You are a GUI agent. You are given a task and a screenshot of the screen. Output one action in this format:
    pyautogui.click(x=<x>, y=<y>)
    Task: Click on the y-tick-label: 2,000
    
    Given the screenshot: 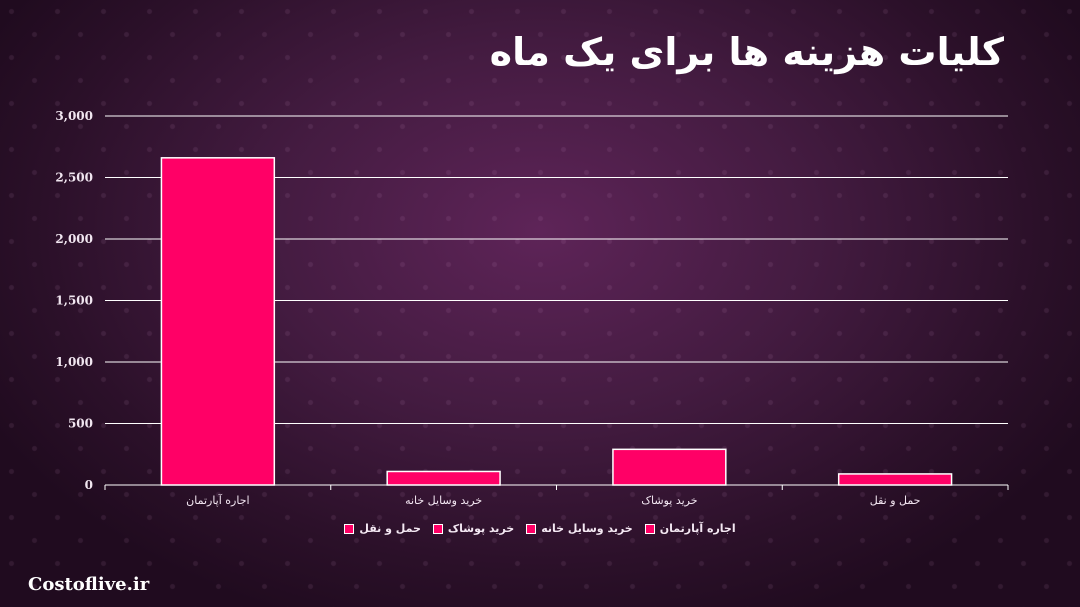 What is the action you would take?
    pyautogui.click(x=74, y=239)
    